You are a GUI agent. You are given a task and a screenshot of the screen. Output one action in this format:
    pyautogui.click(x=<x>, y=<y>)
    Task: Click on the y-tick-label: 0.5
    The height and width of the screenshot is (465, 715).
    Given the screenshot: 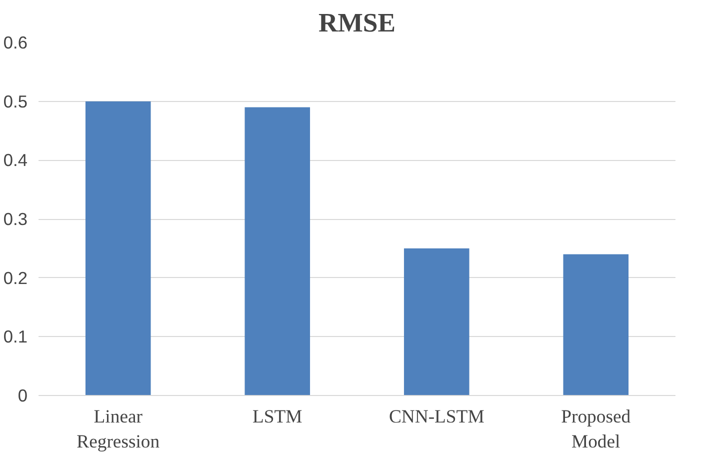 What is the action you would take?
    pyautogui.click(x=15, y=101)
    